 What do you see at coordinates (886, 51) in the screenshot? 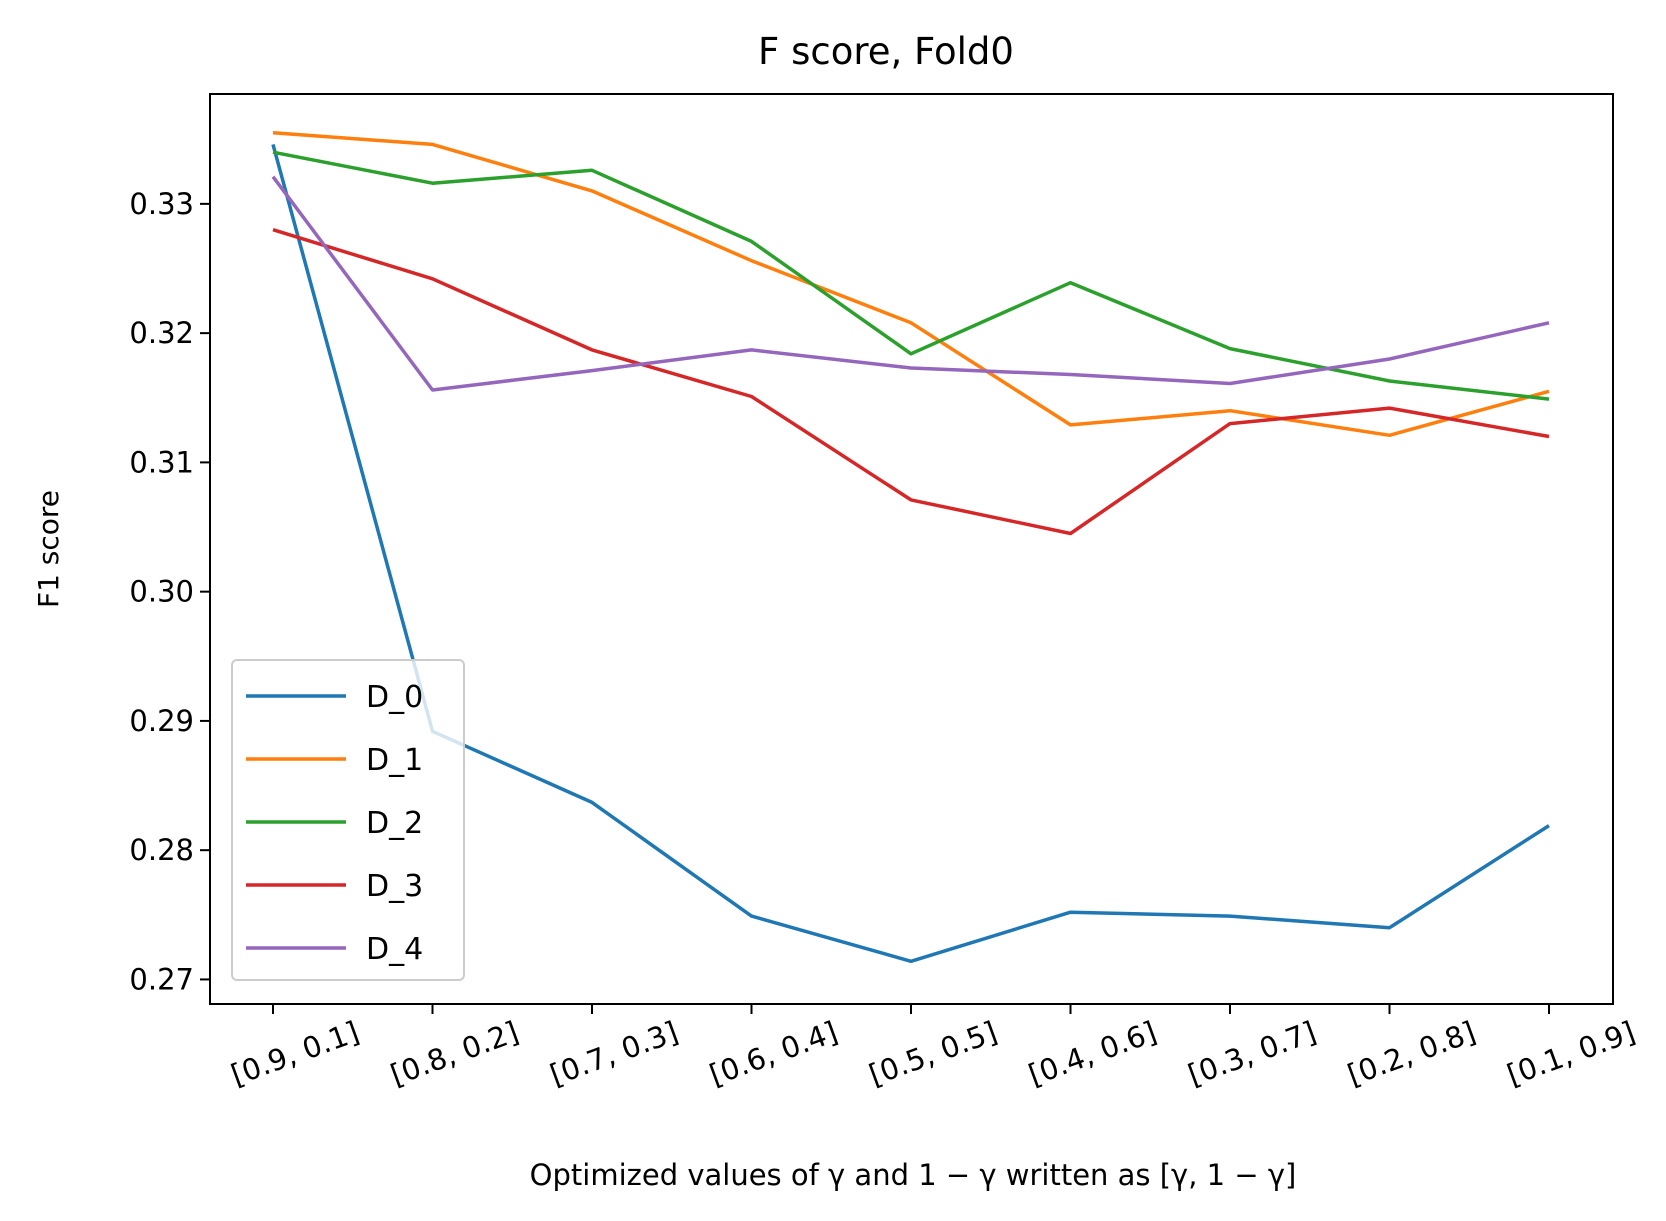
I see `chart-title: F score, Fold0` at bounding box center [886, 51].